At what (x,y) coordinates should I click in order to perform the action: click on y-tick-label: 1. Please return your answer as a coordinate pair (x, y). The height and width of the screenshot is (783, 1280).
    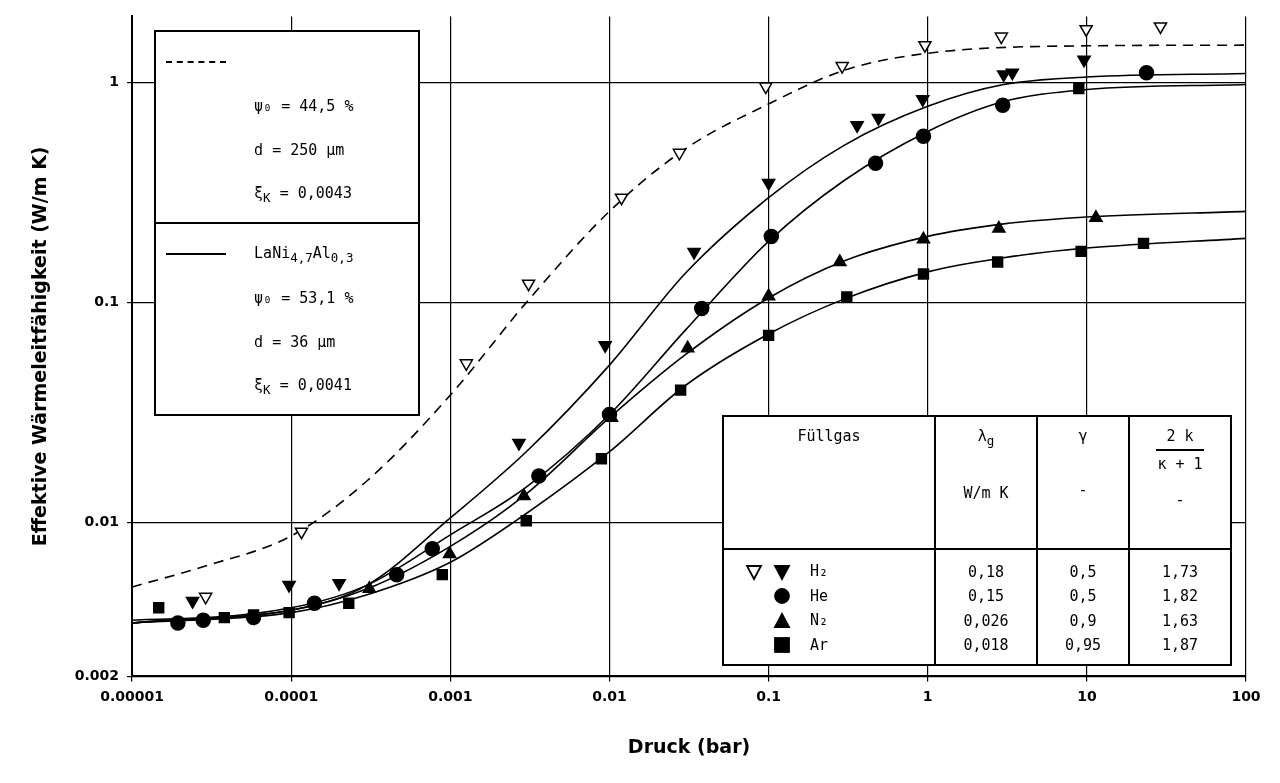
    Looking at the image, I should click on (114, 81).